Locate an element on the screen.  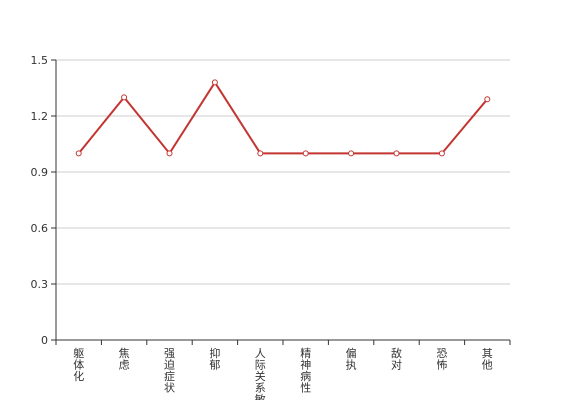
x-tick-label: 精神病性 is located at coordinates (305, 371).